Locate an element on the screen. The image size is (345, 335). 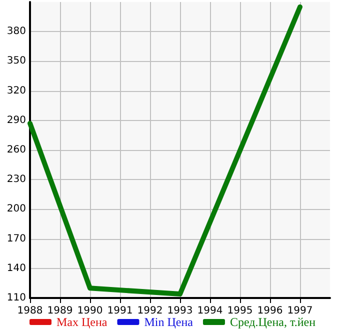
y-tick-label: 140 is located at coordinates (16, 268).